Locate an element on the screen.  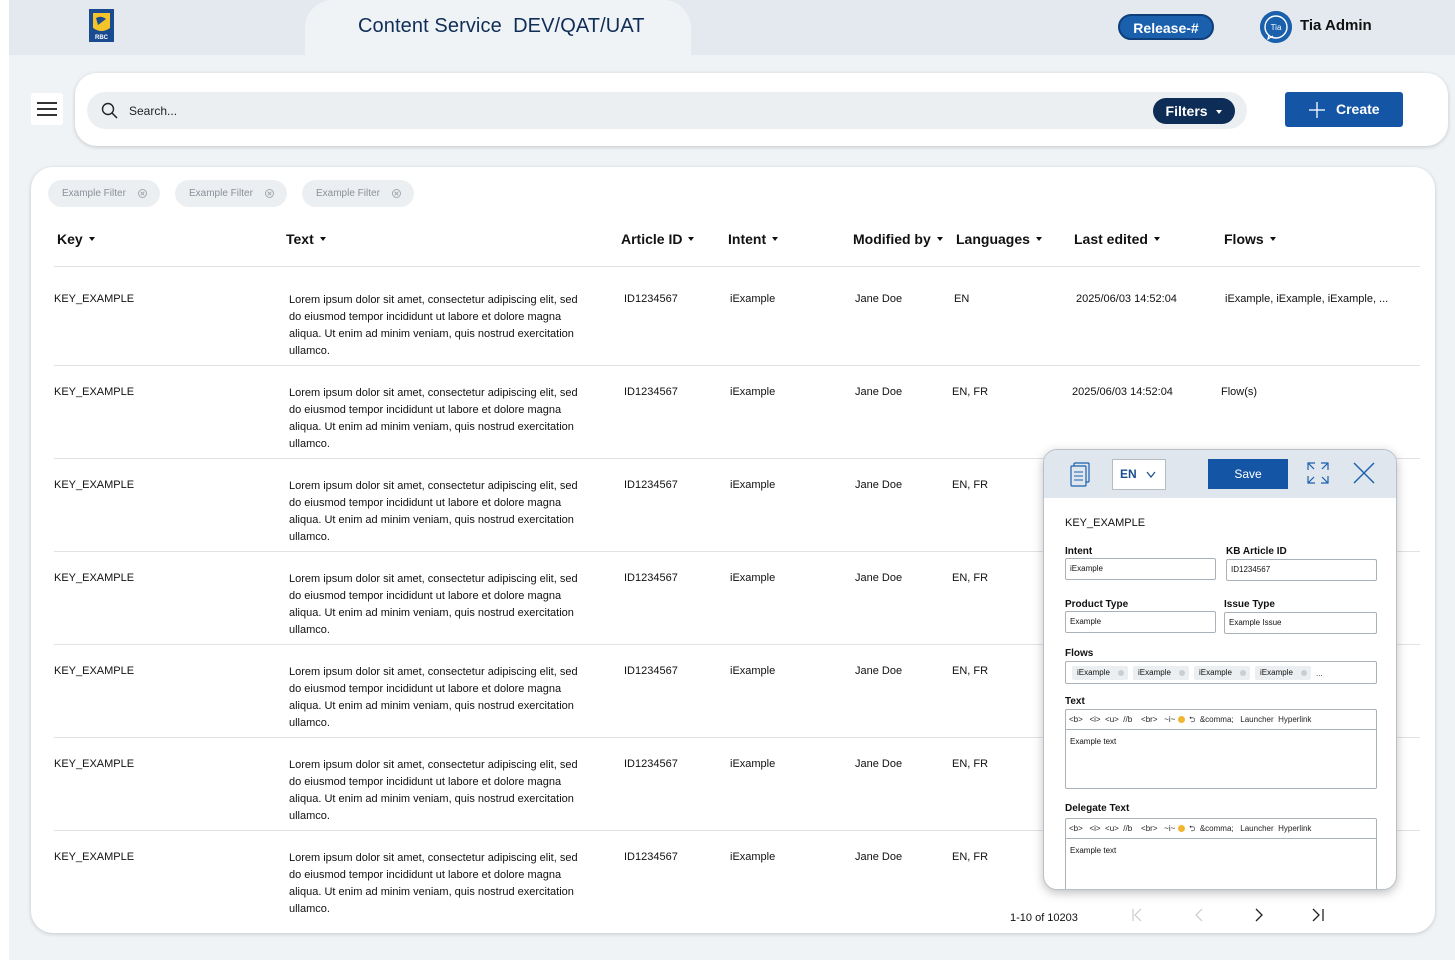
text-editor-body: Example text is located at coordinates (1093, 741).